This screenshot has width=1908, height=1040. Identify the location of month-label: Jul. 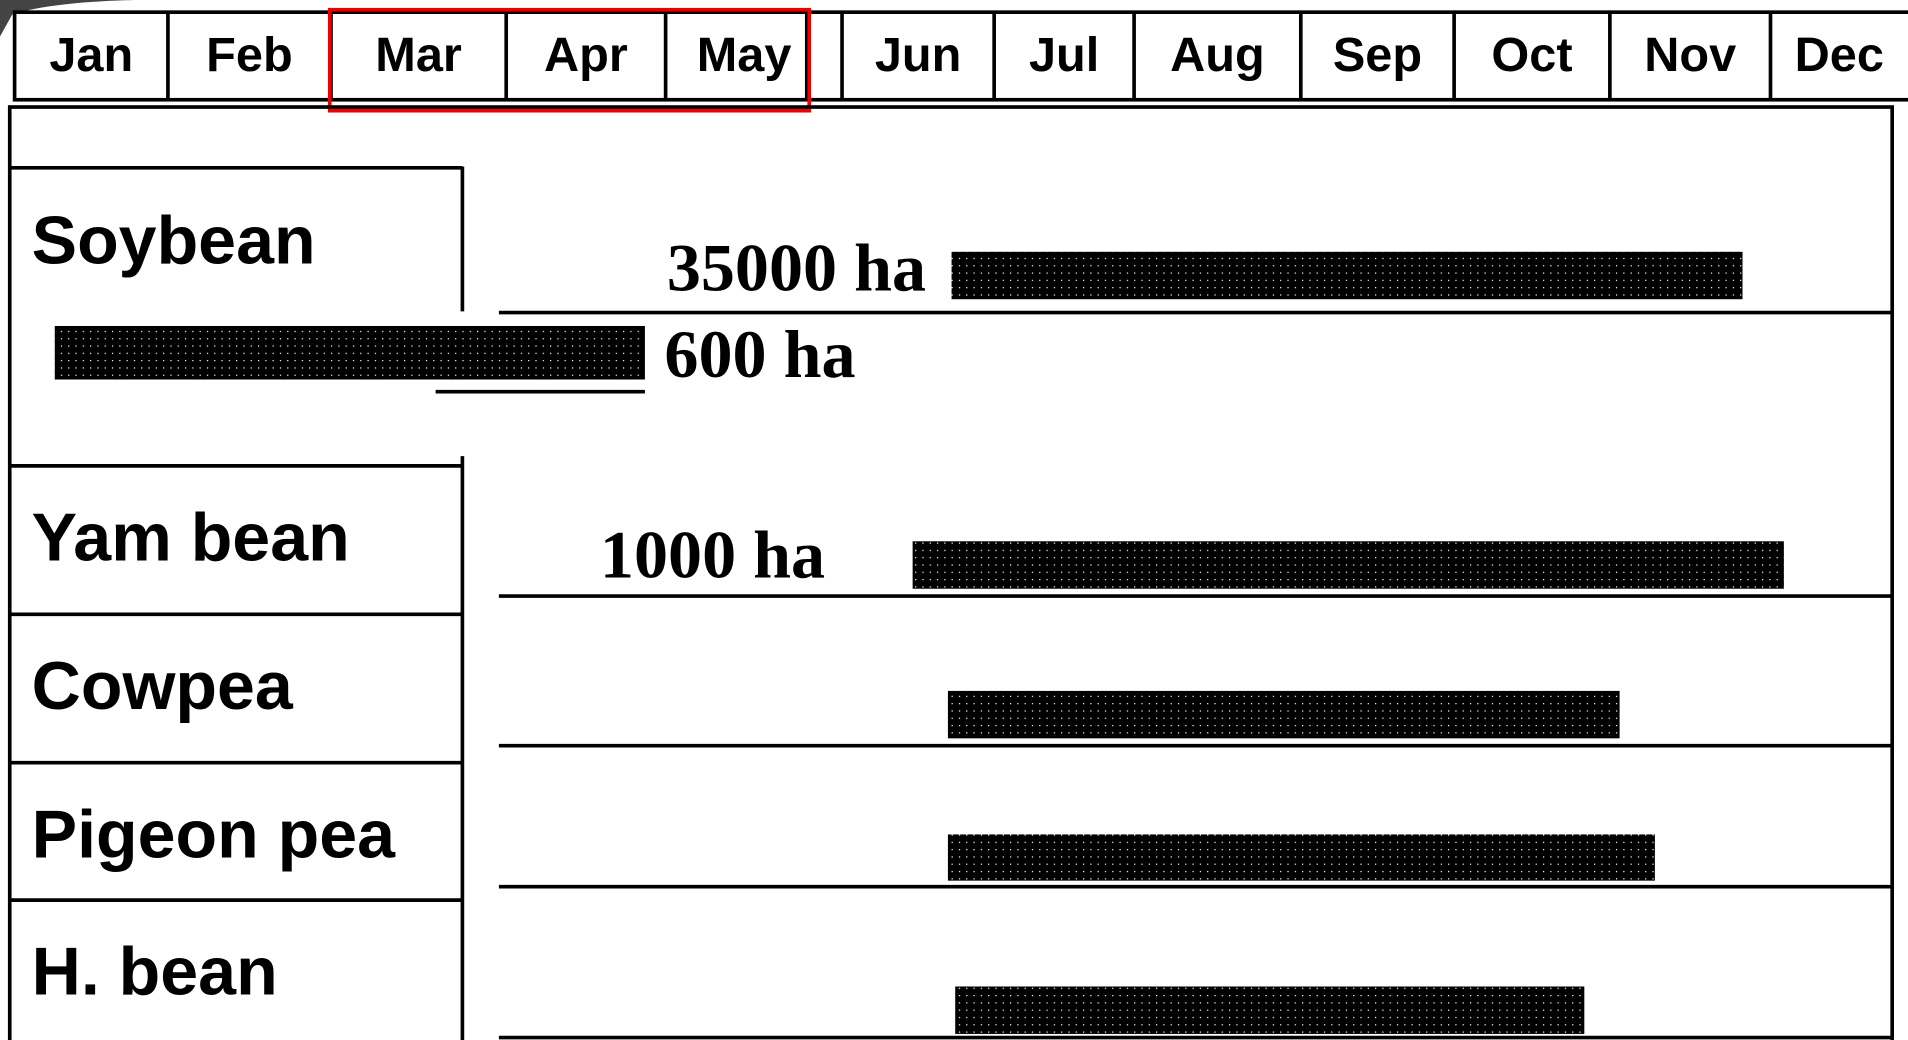
(1064, 55).